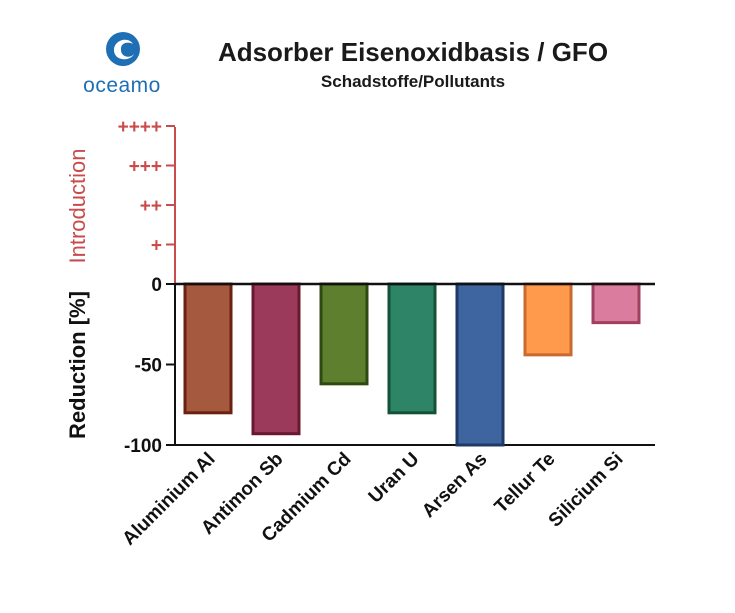 Image resolution: width=735 pixels, height=613 pixels. Describe the element at coordinates (412, 348) in the screenshot. I see `bar-uran-u` at that location.